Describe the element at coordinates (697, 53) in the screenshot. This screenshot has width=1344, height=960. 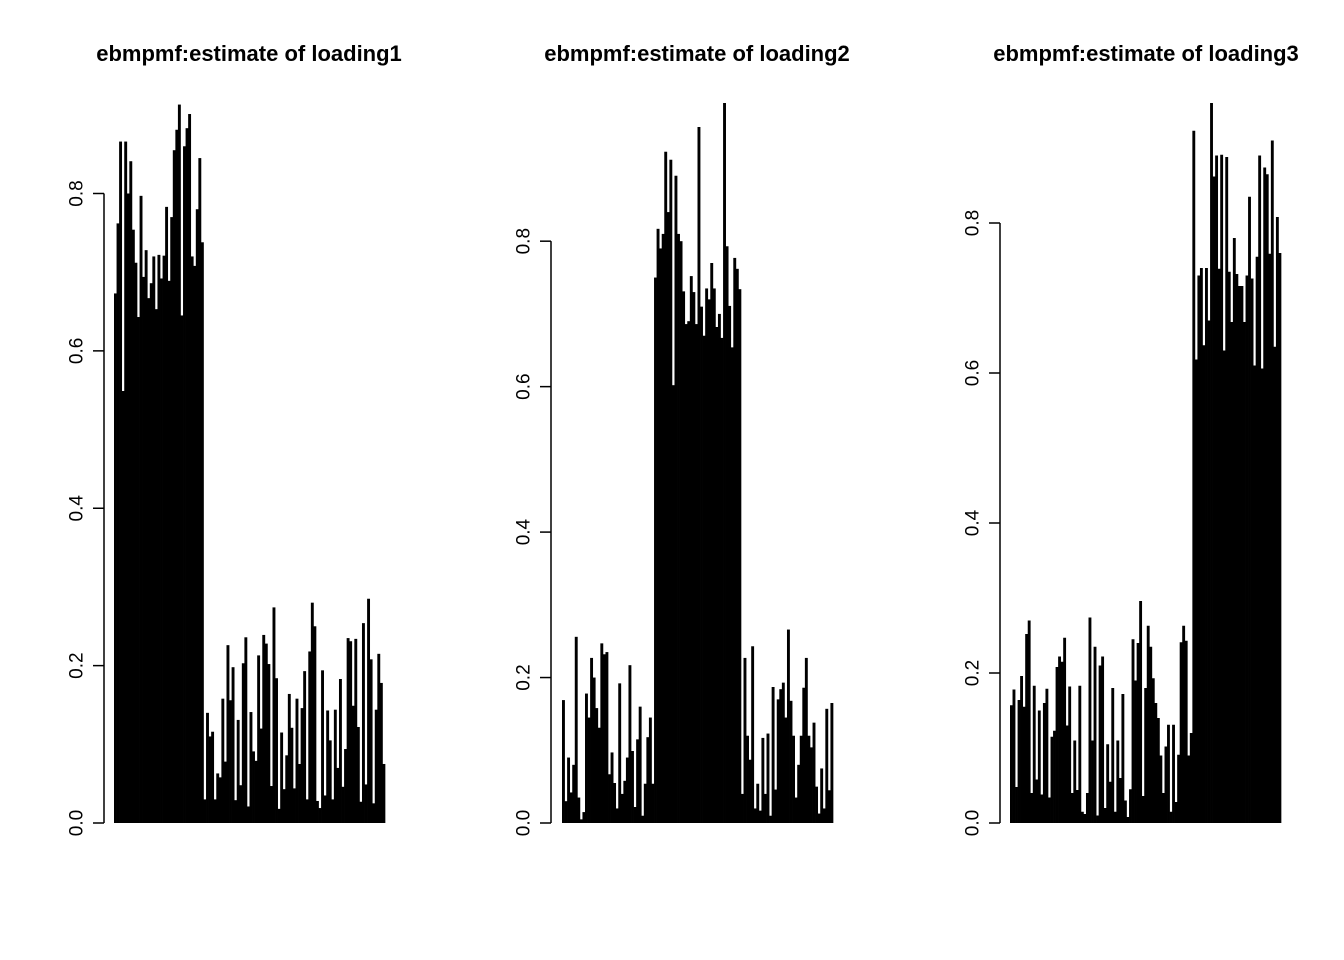
I see `chart-title: ebmpmf:estimate of loading2` at that location.